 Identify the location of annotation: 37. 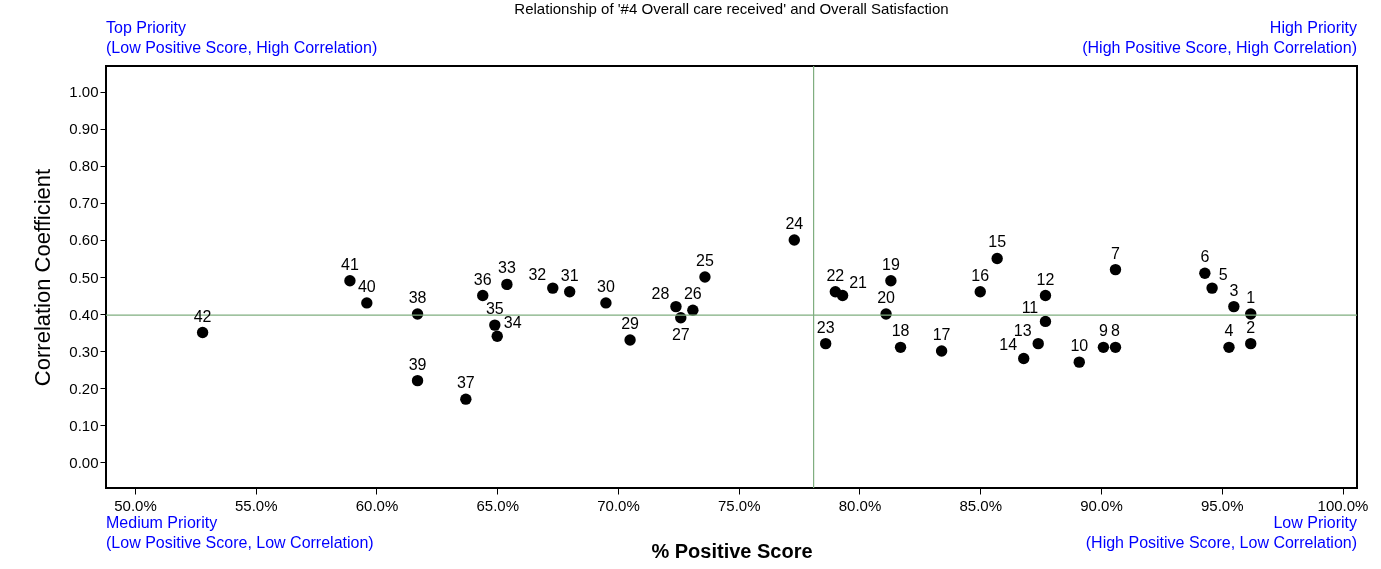
(465, 383).